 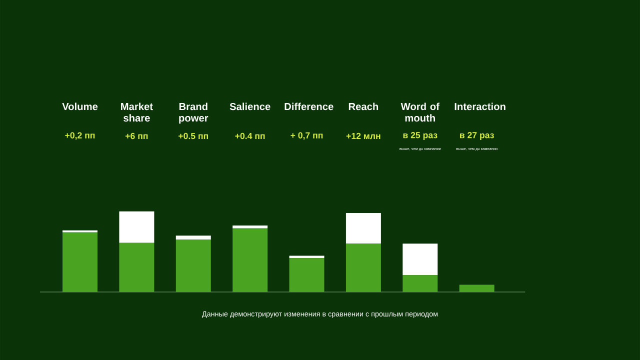 What do you see at coordinates (420, 136) in the screenshot?
I see `text: в 25 раз` at bounding box center [420, 136].